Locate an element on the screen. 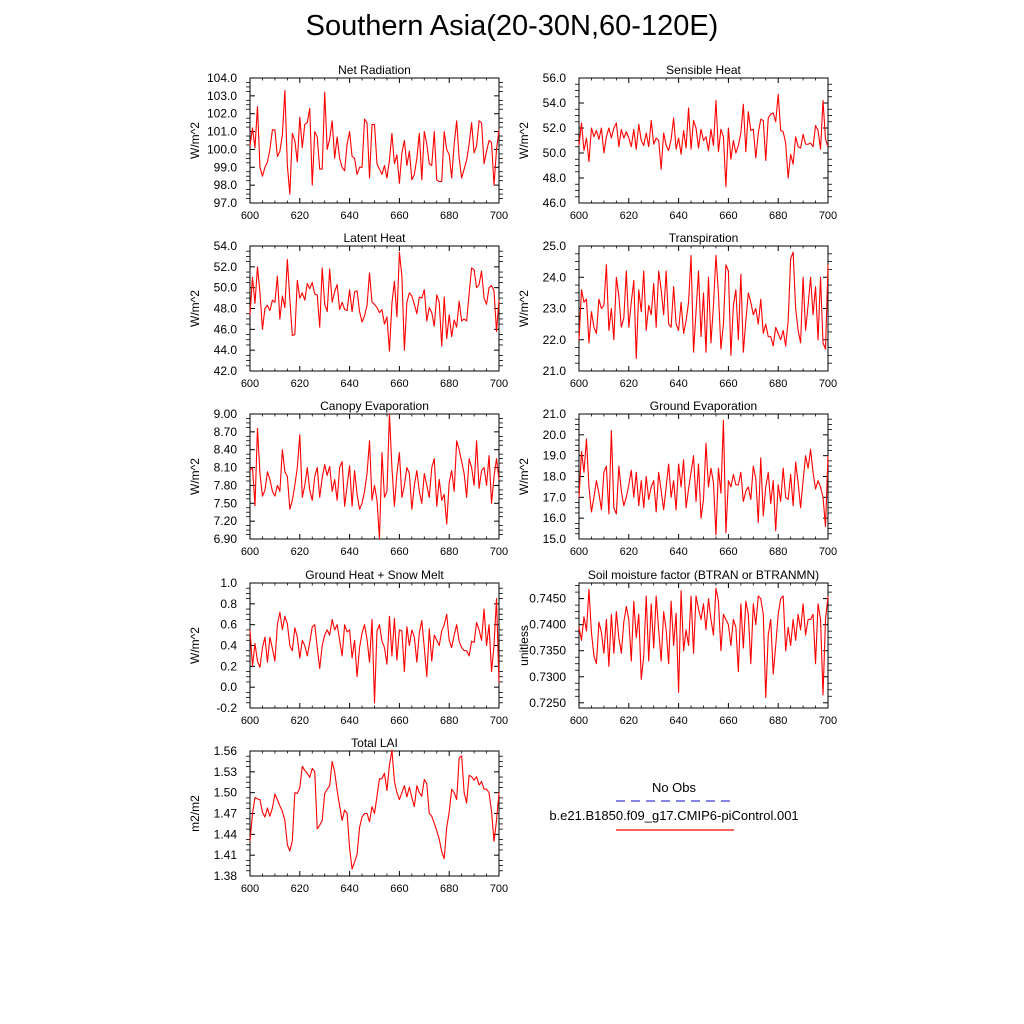 The image size is (1024, 1024). y-tick-label: 24.0 is located at coordinates (555, 277).